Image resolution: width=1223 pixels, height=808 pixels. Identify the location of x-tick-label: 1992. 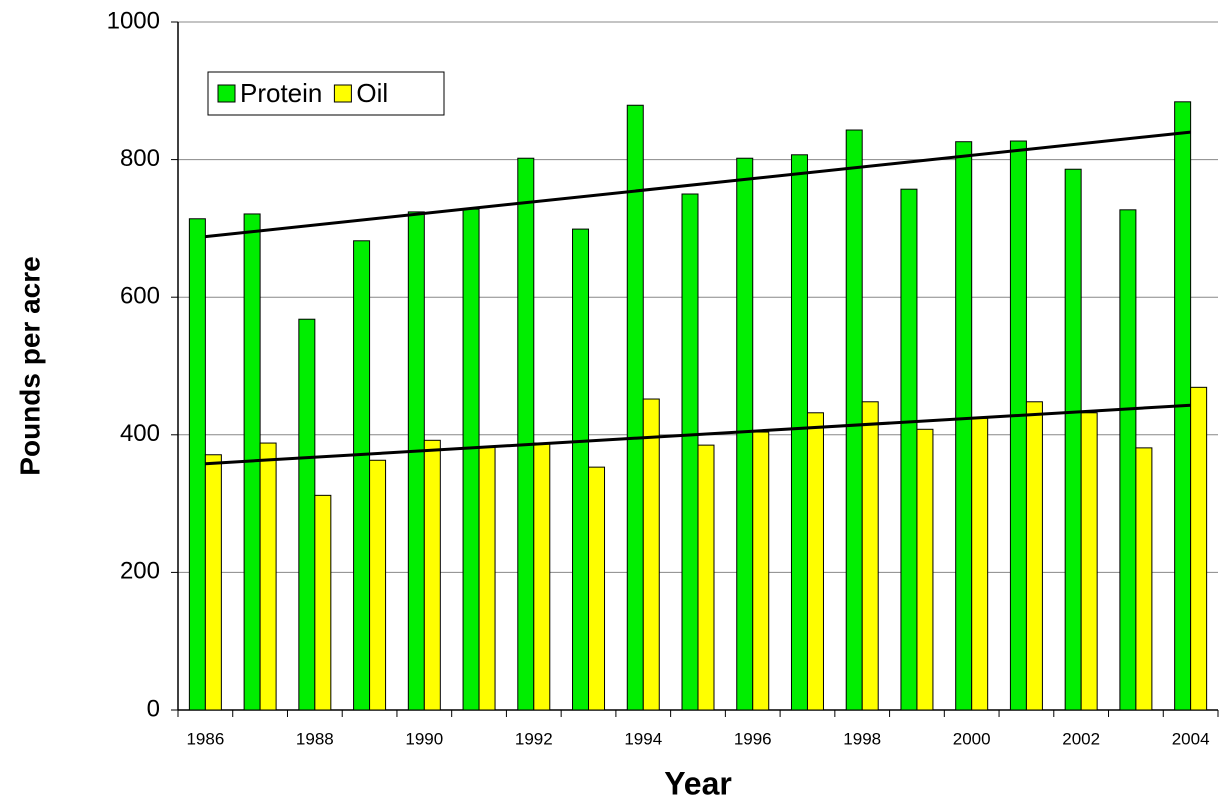
(534, 738).